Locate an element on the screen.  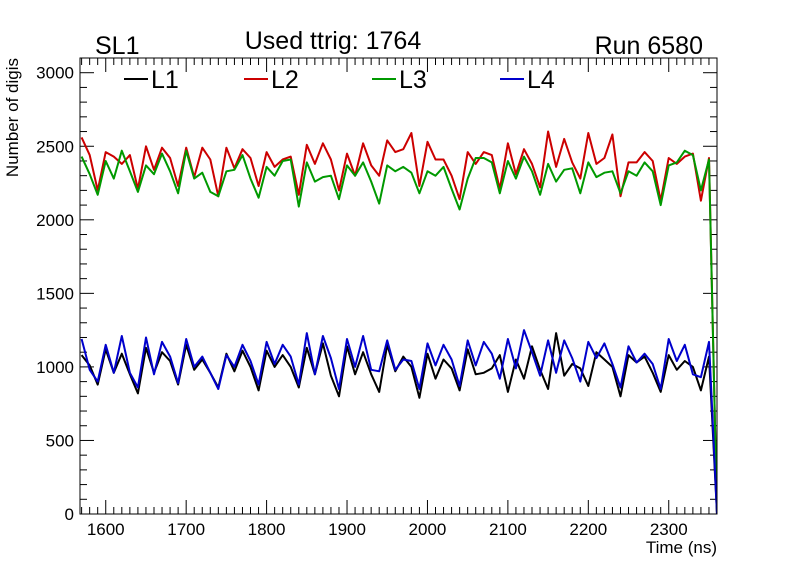
x-tick-label: 2300 is located at coordinates (669, 529).